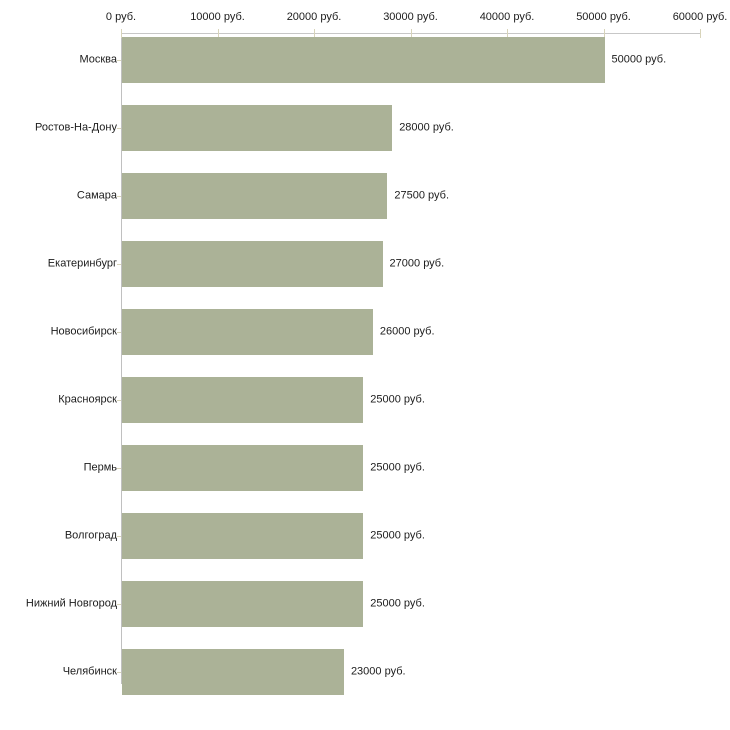 The height and width of the screenshot is (730, 730). I want to click on category-label: Пермь, so click(100, 467).